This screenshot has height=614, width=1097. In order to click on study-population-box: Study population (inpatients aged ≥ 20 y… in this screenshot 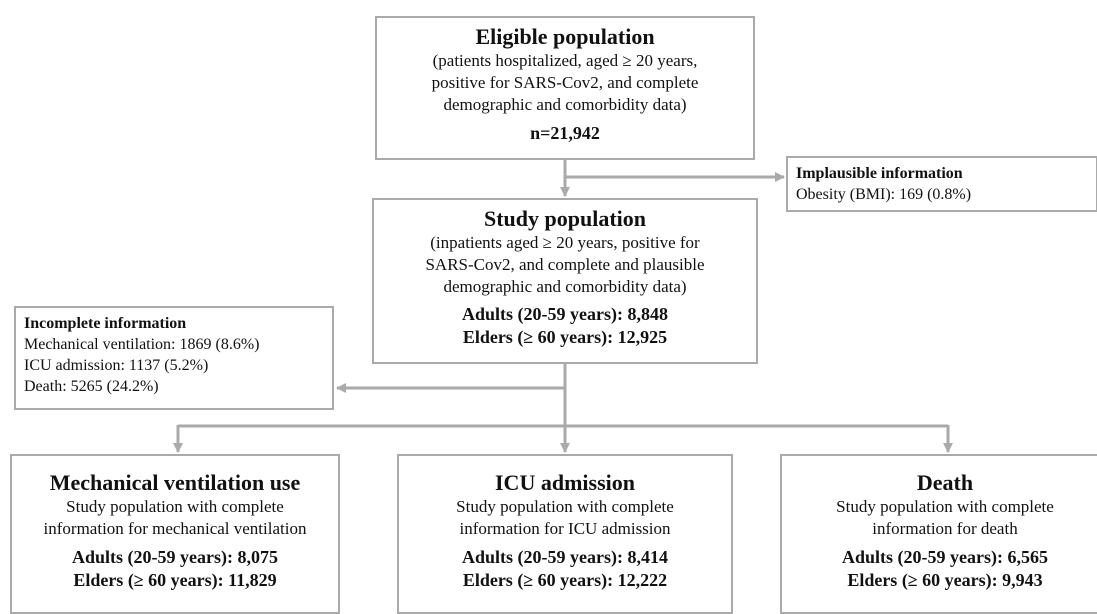, I will do `click(565, 281)`.